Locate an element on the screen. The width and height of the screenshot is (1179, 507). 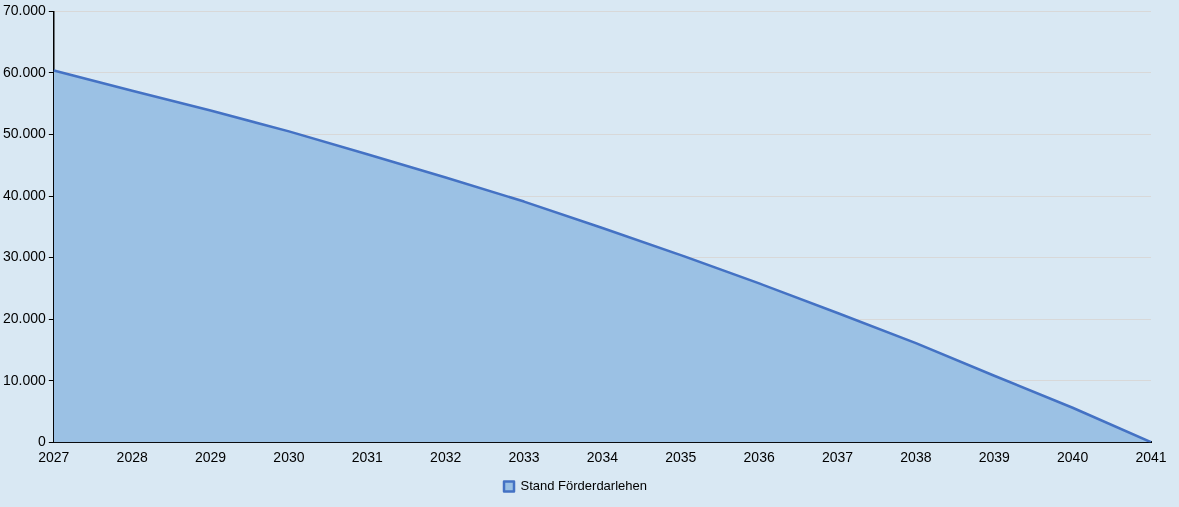
x-tick-label: 2039 is located at coordinates (994, 457).